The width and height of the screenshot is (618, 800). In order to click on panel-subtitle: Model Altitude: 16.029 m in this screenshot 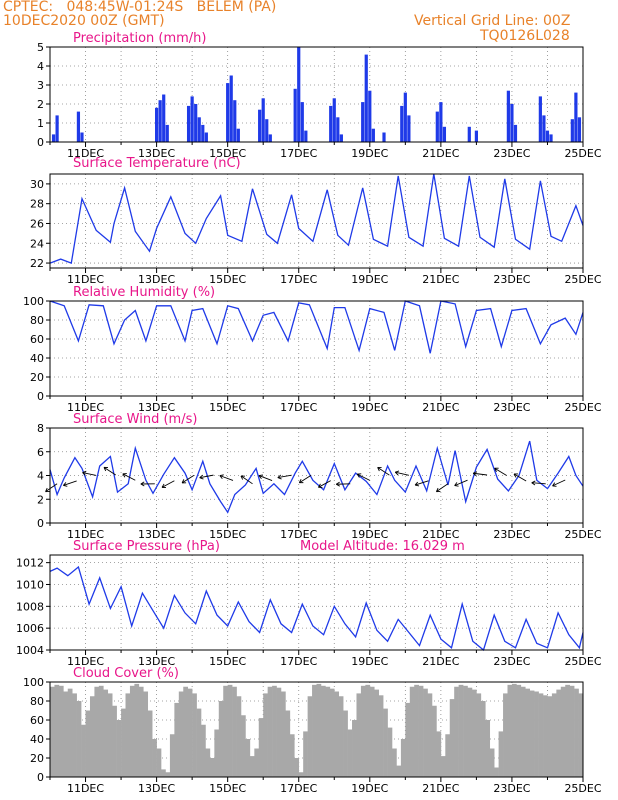, I will do `click(382, 546)`.